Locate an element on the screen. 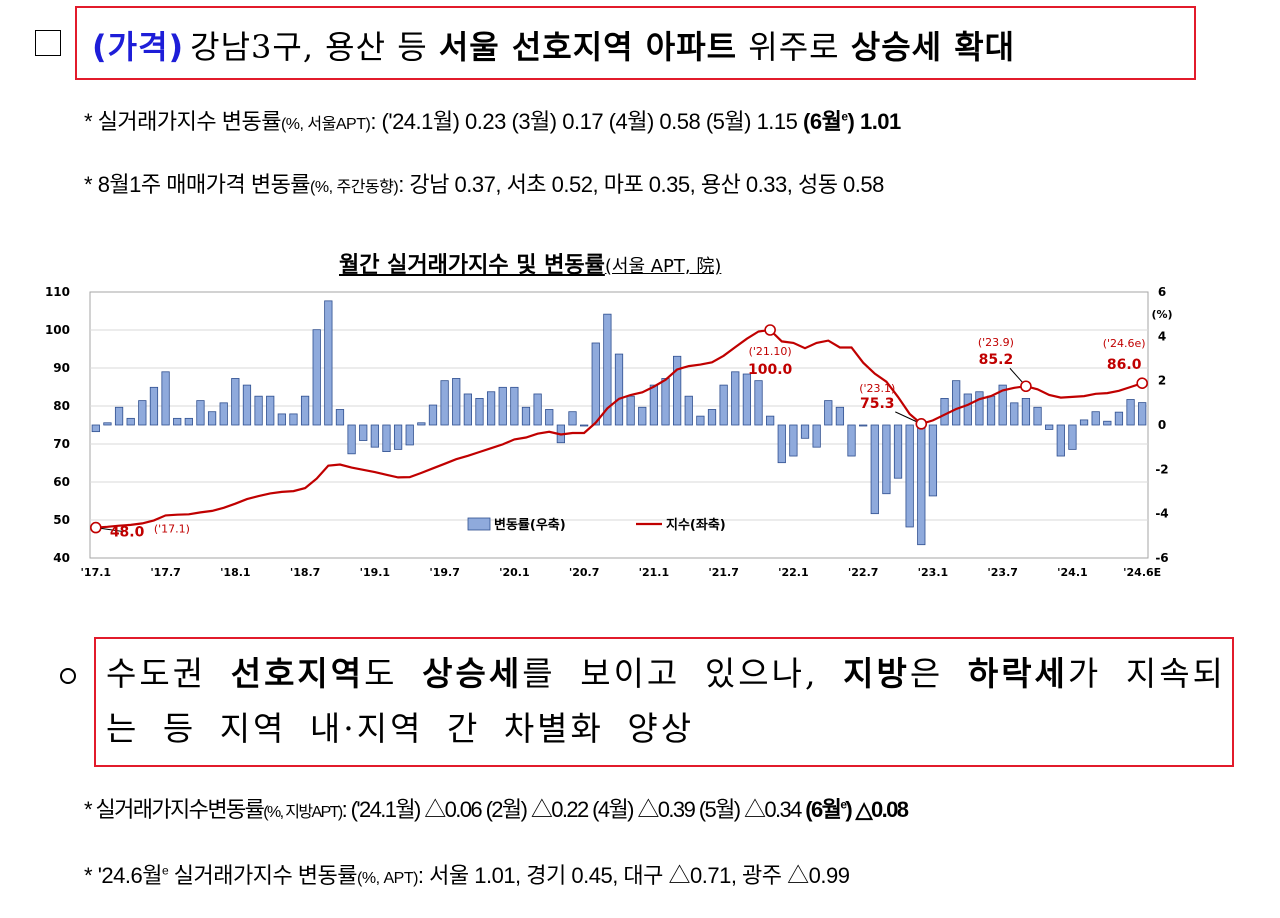 This screenshot has height=918, width=1280. x-tick-label: '22.7 is located at coordinates (863, 572).